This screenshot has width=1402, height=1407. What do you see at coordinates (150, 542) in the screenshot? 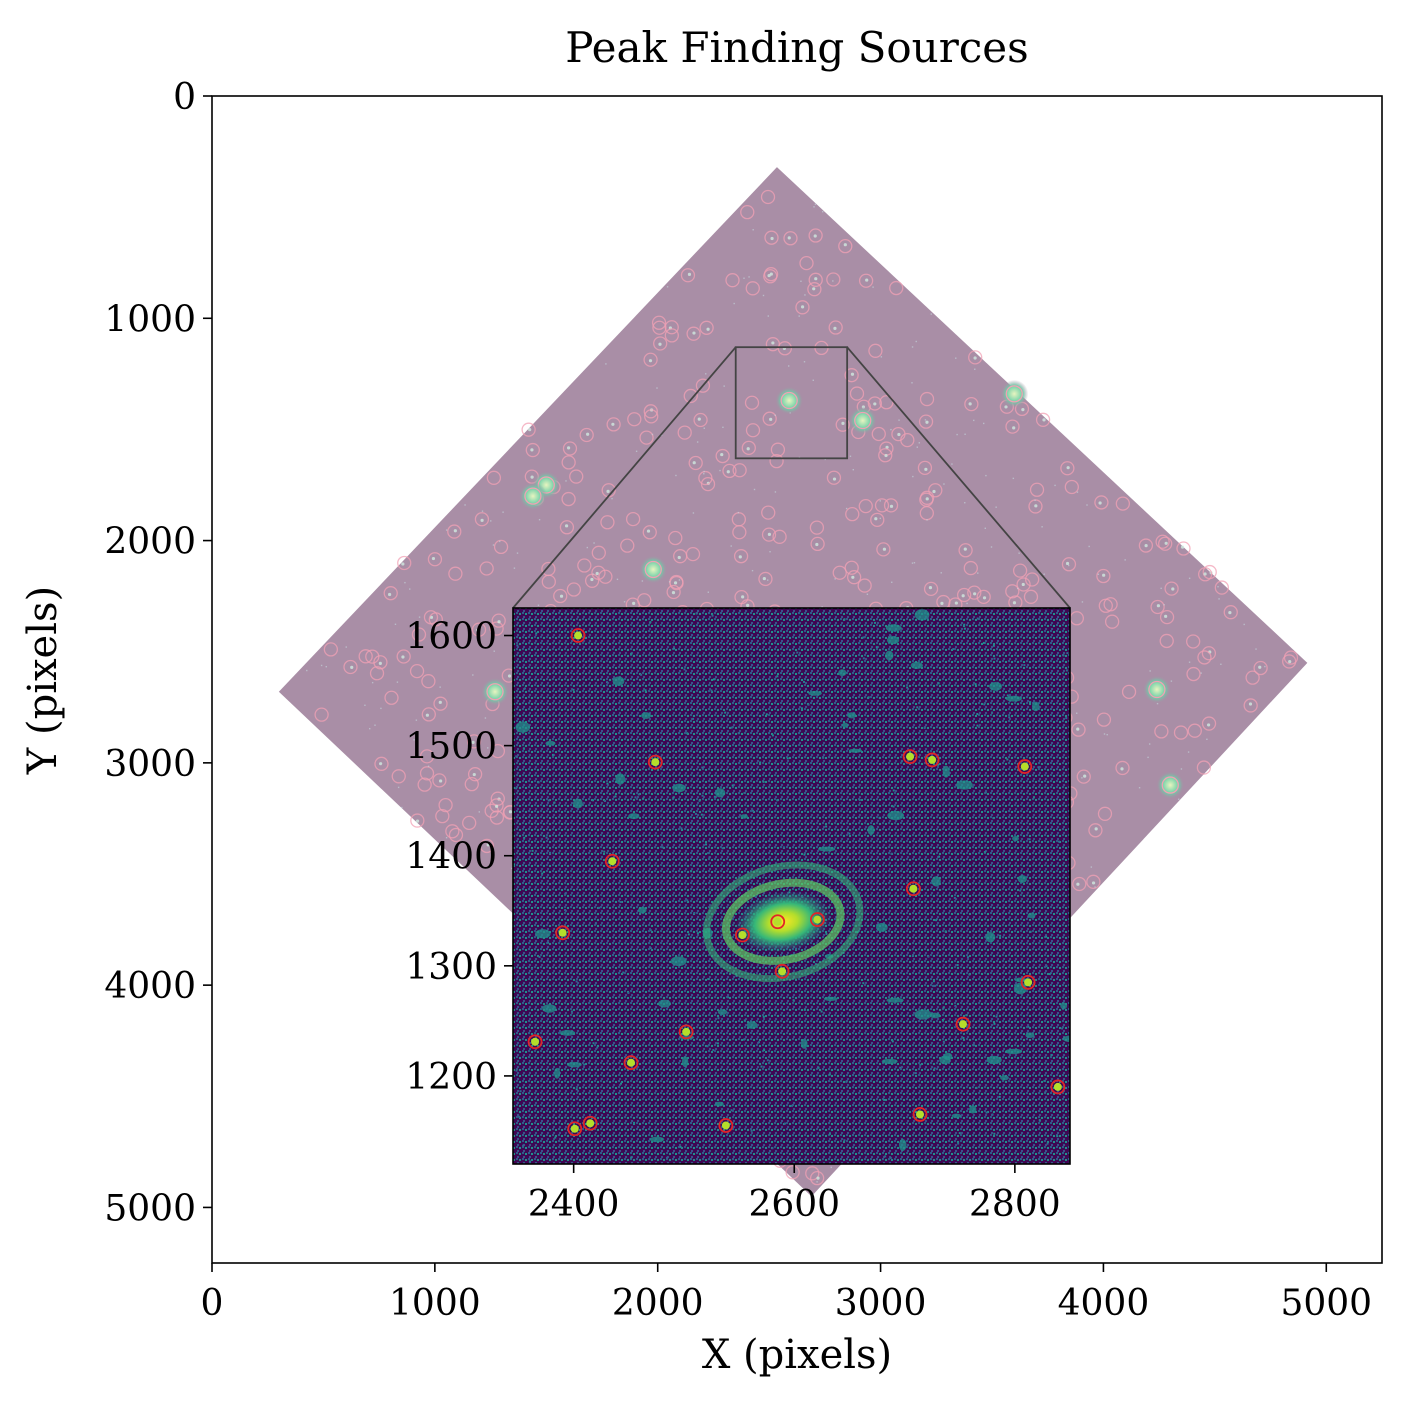
I see `y-tick-label: 2000` at bounding box center [150, 542].